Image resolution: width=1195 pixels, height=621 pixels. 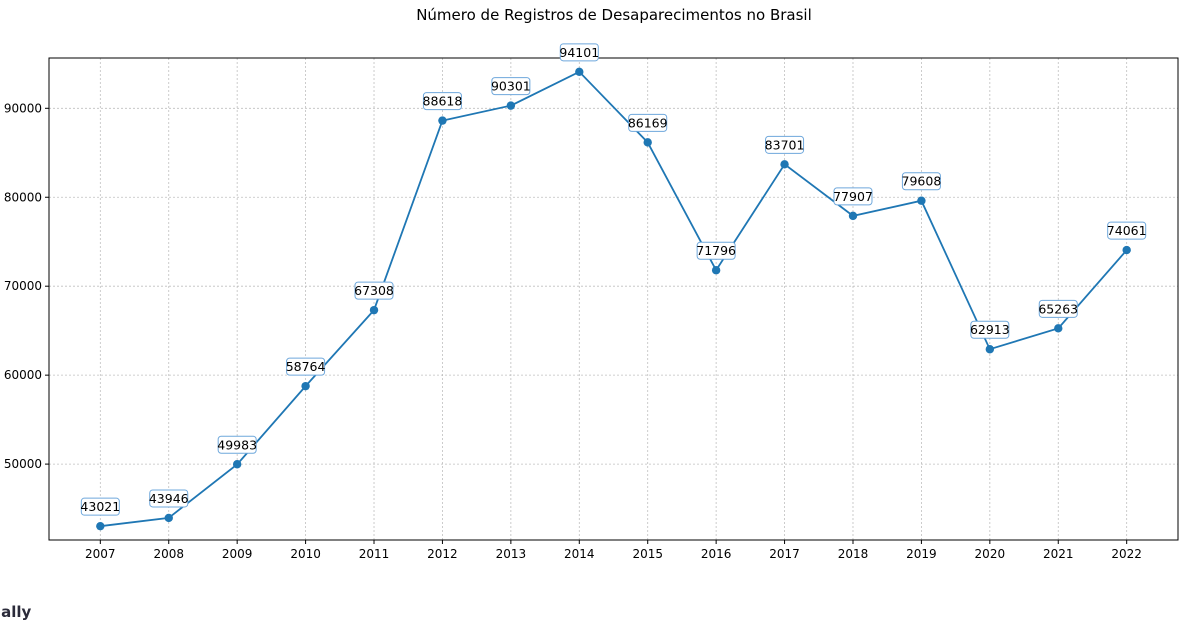 What do you see at coordinates (1126, 554) in the screenshot?
I see `x-tick-label: 2022` at bounding box center [1126, 554].